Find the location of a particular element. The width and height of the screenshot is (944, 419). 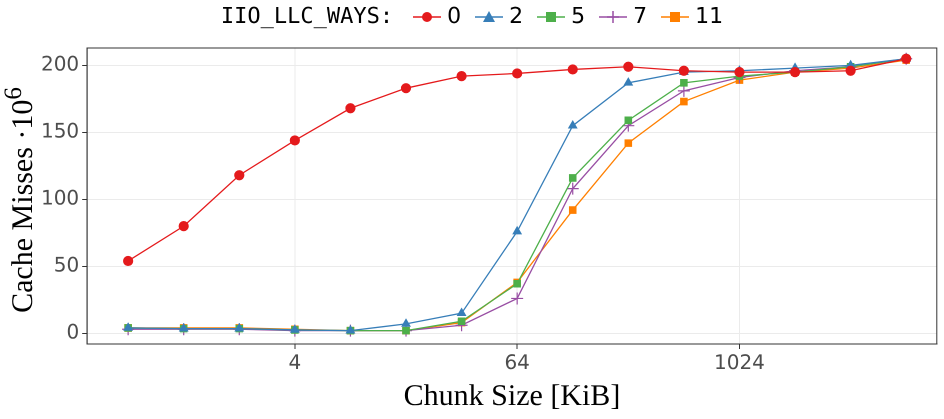

legend-title: IIO_LLC_WAYS: is located at coordinates (307, 16).